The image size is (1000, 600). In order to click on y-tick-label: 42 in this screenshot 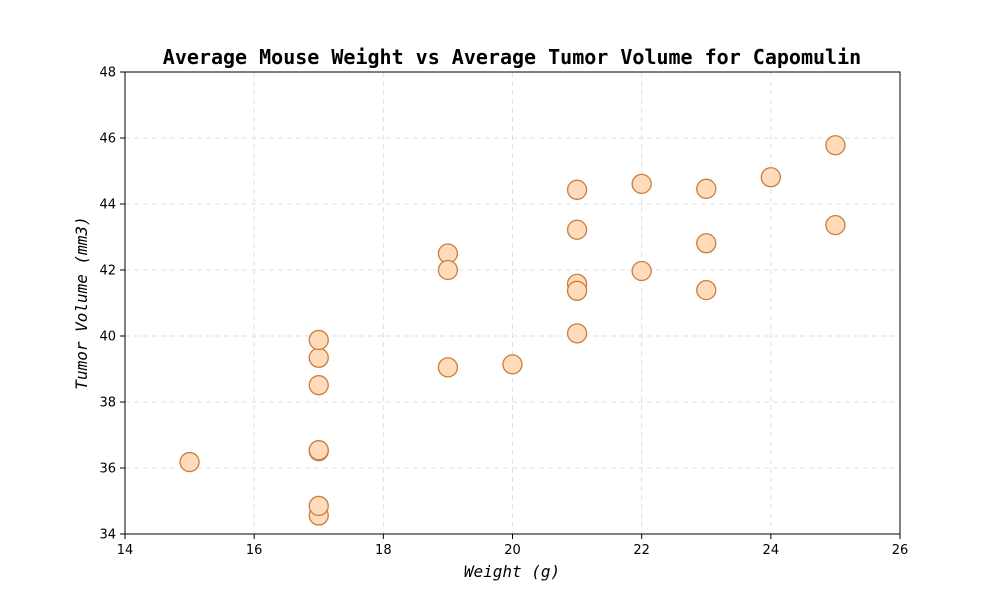, I will do `click(107, 271)`.